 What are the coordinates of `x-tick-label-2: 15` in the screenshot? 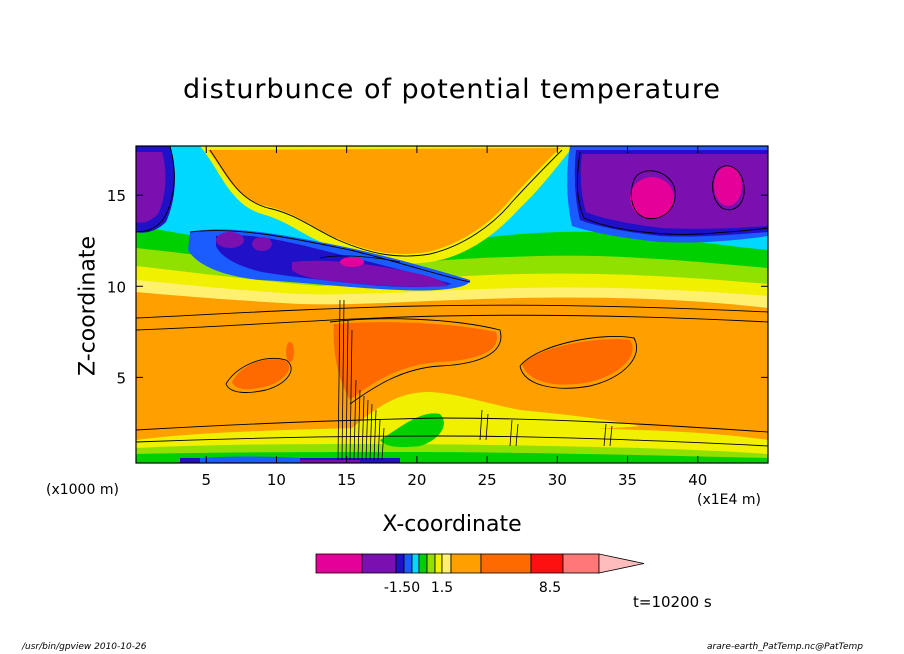 It's located at (346, 480).